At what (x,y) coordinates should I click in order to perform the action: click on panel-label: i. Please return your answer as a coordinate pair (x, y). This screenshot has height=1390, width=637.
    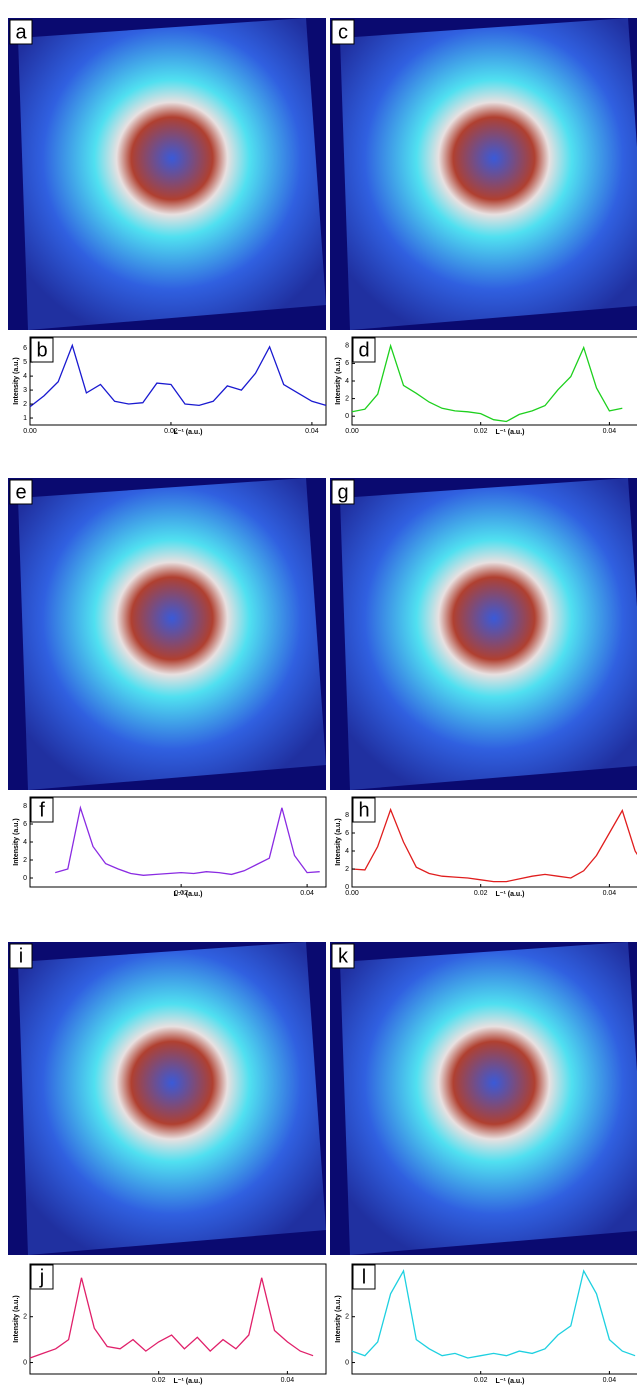
    Looking at the image, I should click on (21, 956).